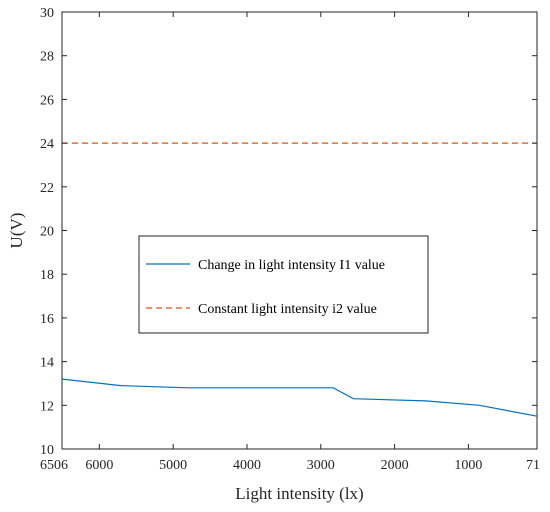 This screenshot has height=512, width=550. What do you see at coordinates (47, 13) in the screenshot?
I see `y-tick-label: 30` at bounding box center [47, 13].